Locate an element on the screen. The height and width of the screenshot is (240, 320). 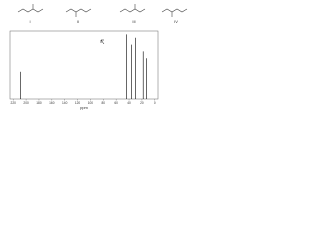
structure-ii is located at coordinates (78, 10).